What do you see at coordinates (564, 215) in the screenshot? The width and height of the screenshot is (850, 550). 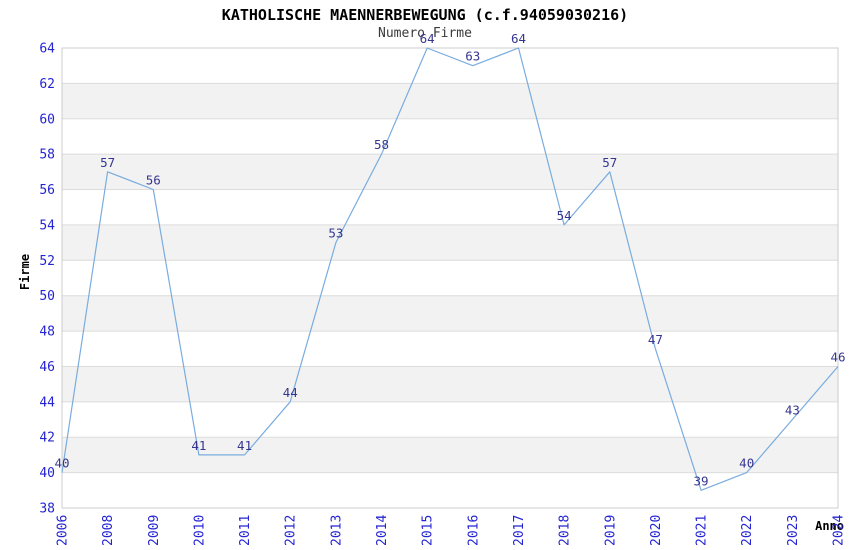 I see `data-point-label: 54` at bounding box center [564, 215].